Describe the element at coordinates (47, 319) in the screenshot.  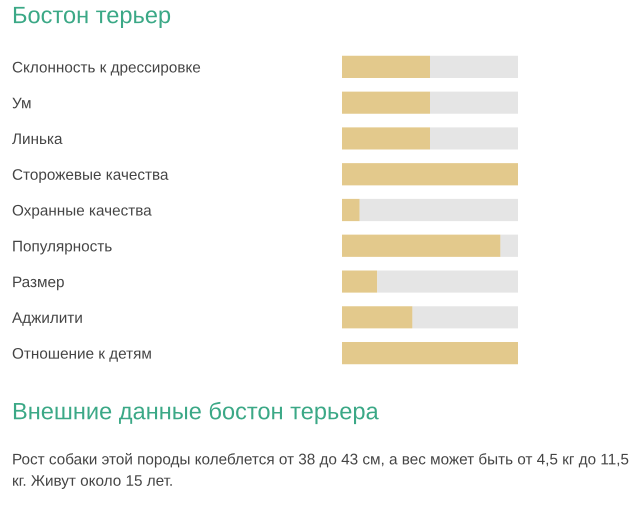
I see `y-tick-label: Аджилити` at that location.